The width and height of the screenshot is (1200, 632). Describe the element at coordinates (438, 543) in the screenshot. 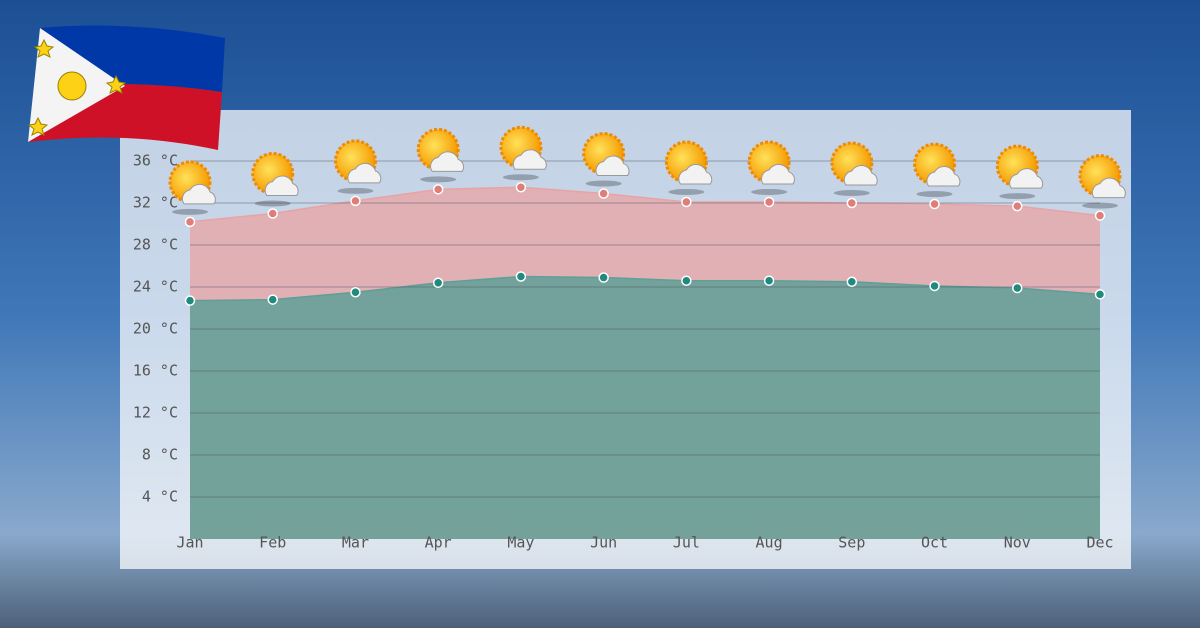

I see `x-tick-label: Apr` at that location.